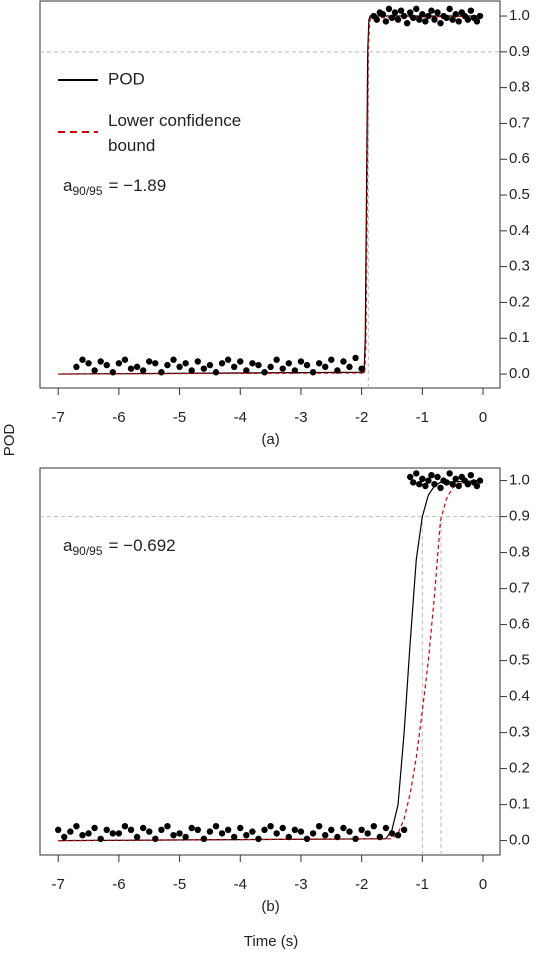 The image size is (545, 956). What do you see at coordinates (114, 187) in the screenshot?
I see `annotation: a90/95 = −1.89` at bounding box center [114, 187].